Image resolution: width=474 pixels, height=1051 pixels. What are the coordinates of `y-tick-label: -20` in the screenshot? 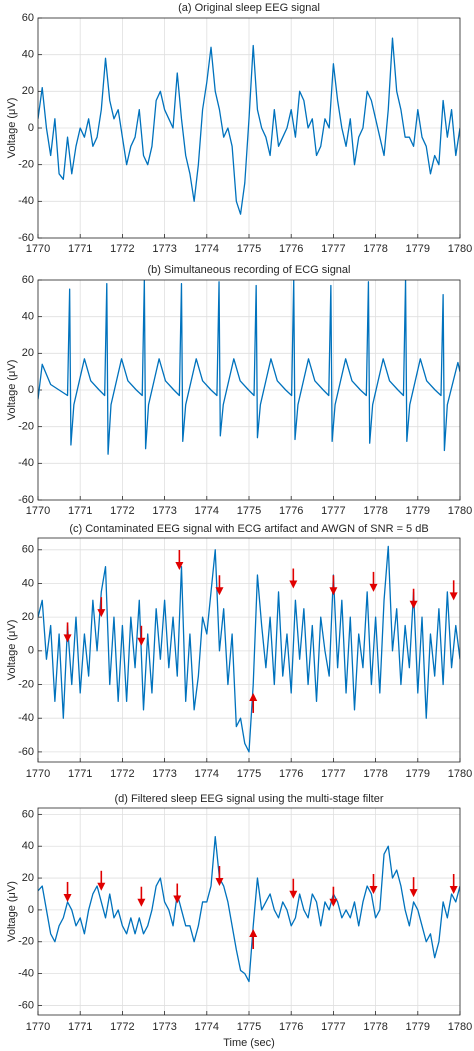 It's located at (26, 684).